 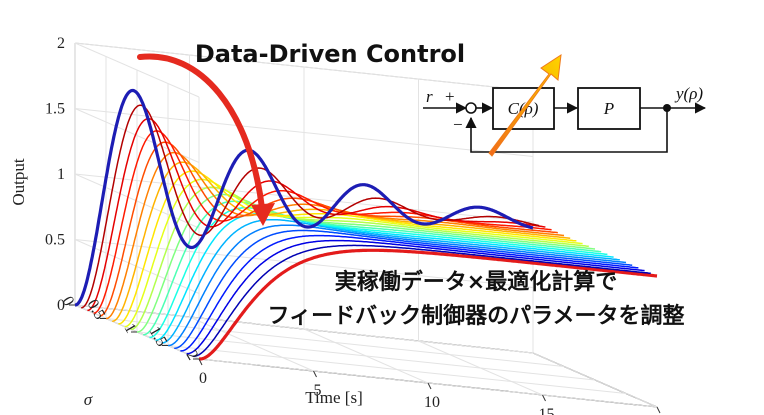 What do you see at coordinates (547, 410) in the screenshot?
I see `x-tick-label: 15` at bounding box center [547, 410].